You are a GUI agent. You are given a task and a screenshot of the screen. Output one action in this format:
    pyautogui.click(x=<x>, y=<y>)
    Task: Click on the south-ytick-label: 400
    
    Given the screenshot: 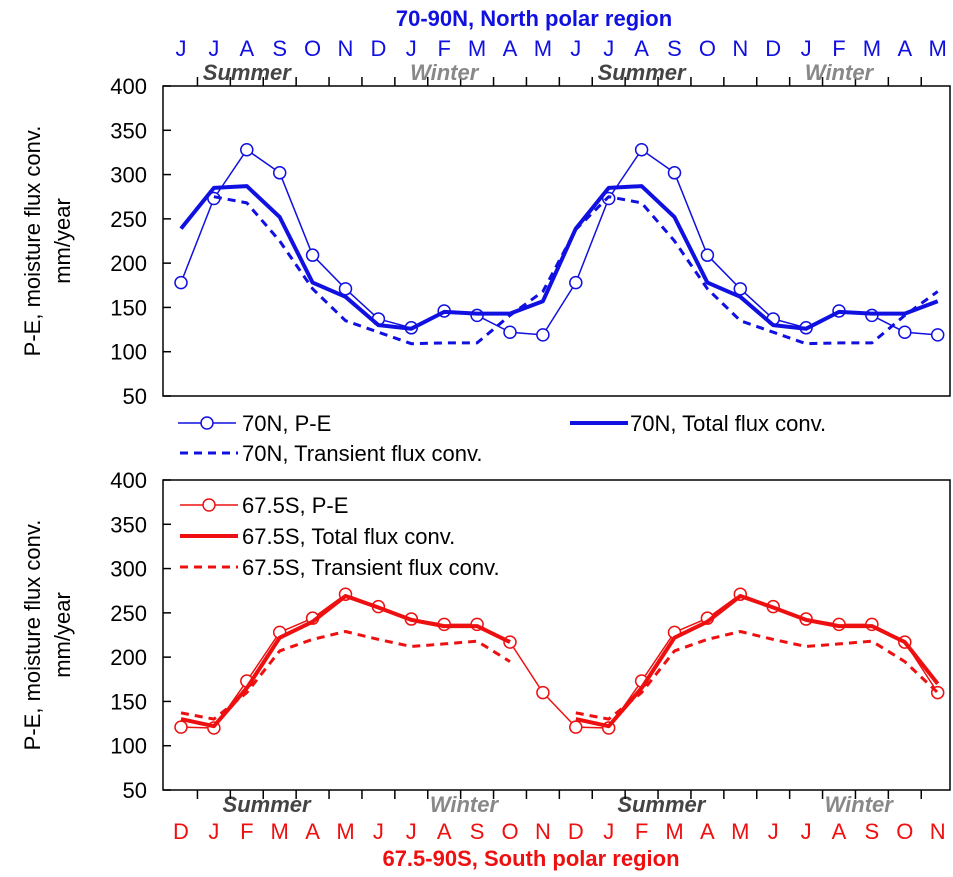 What is the action you would take?
    pyautogui.click(x=128, y=480)
    